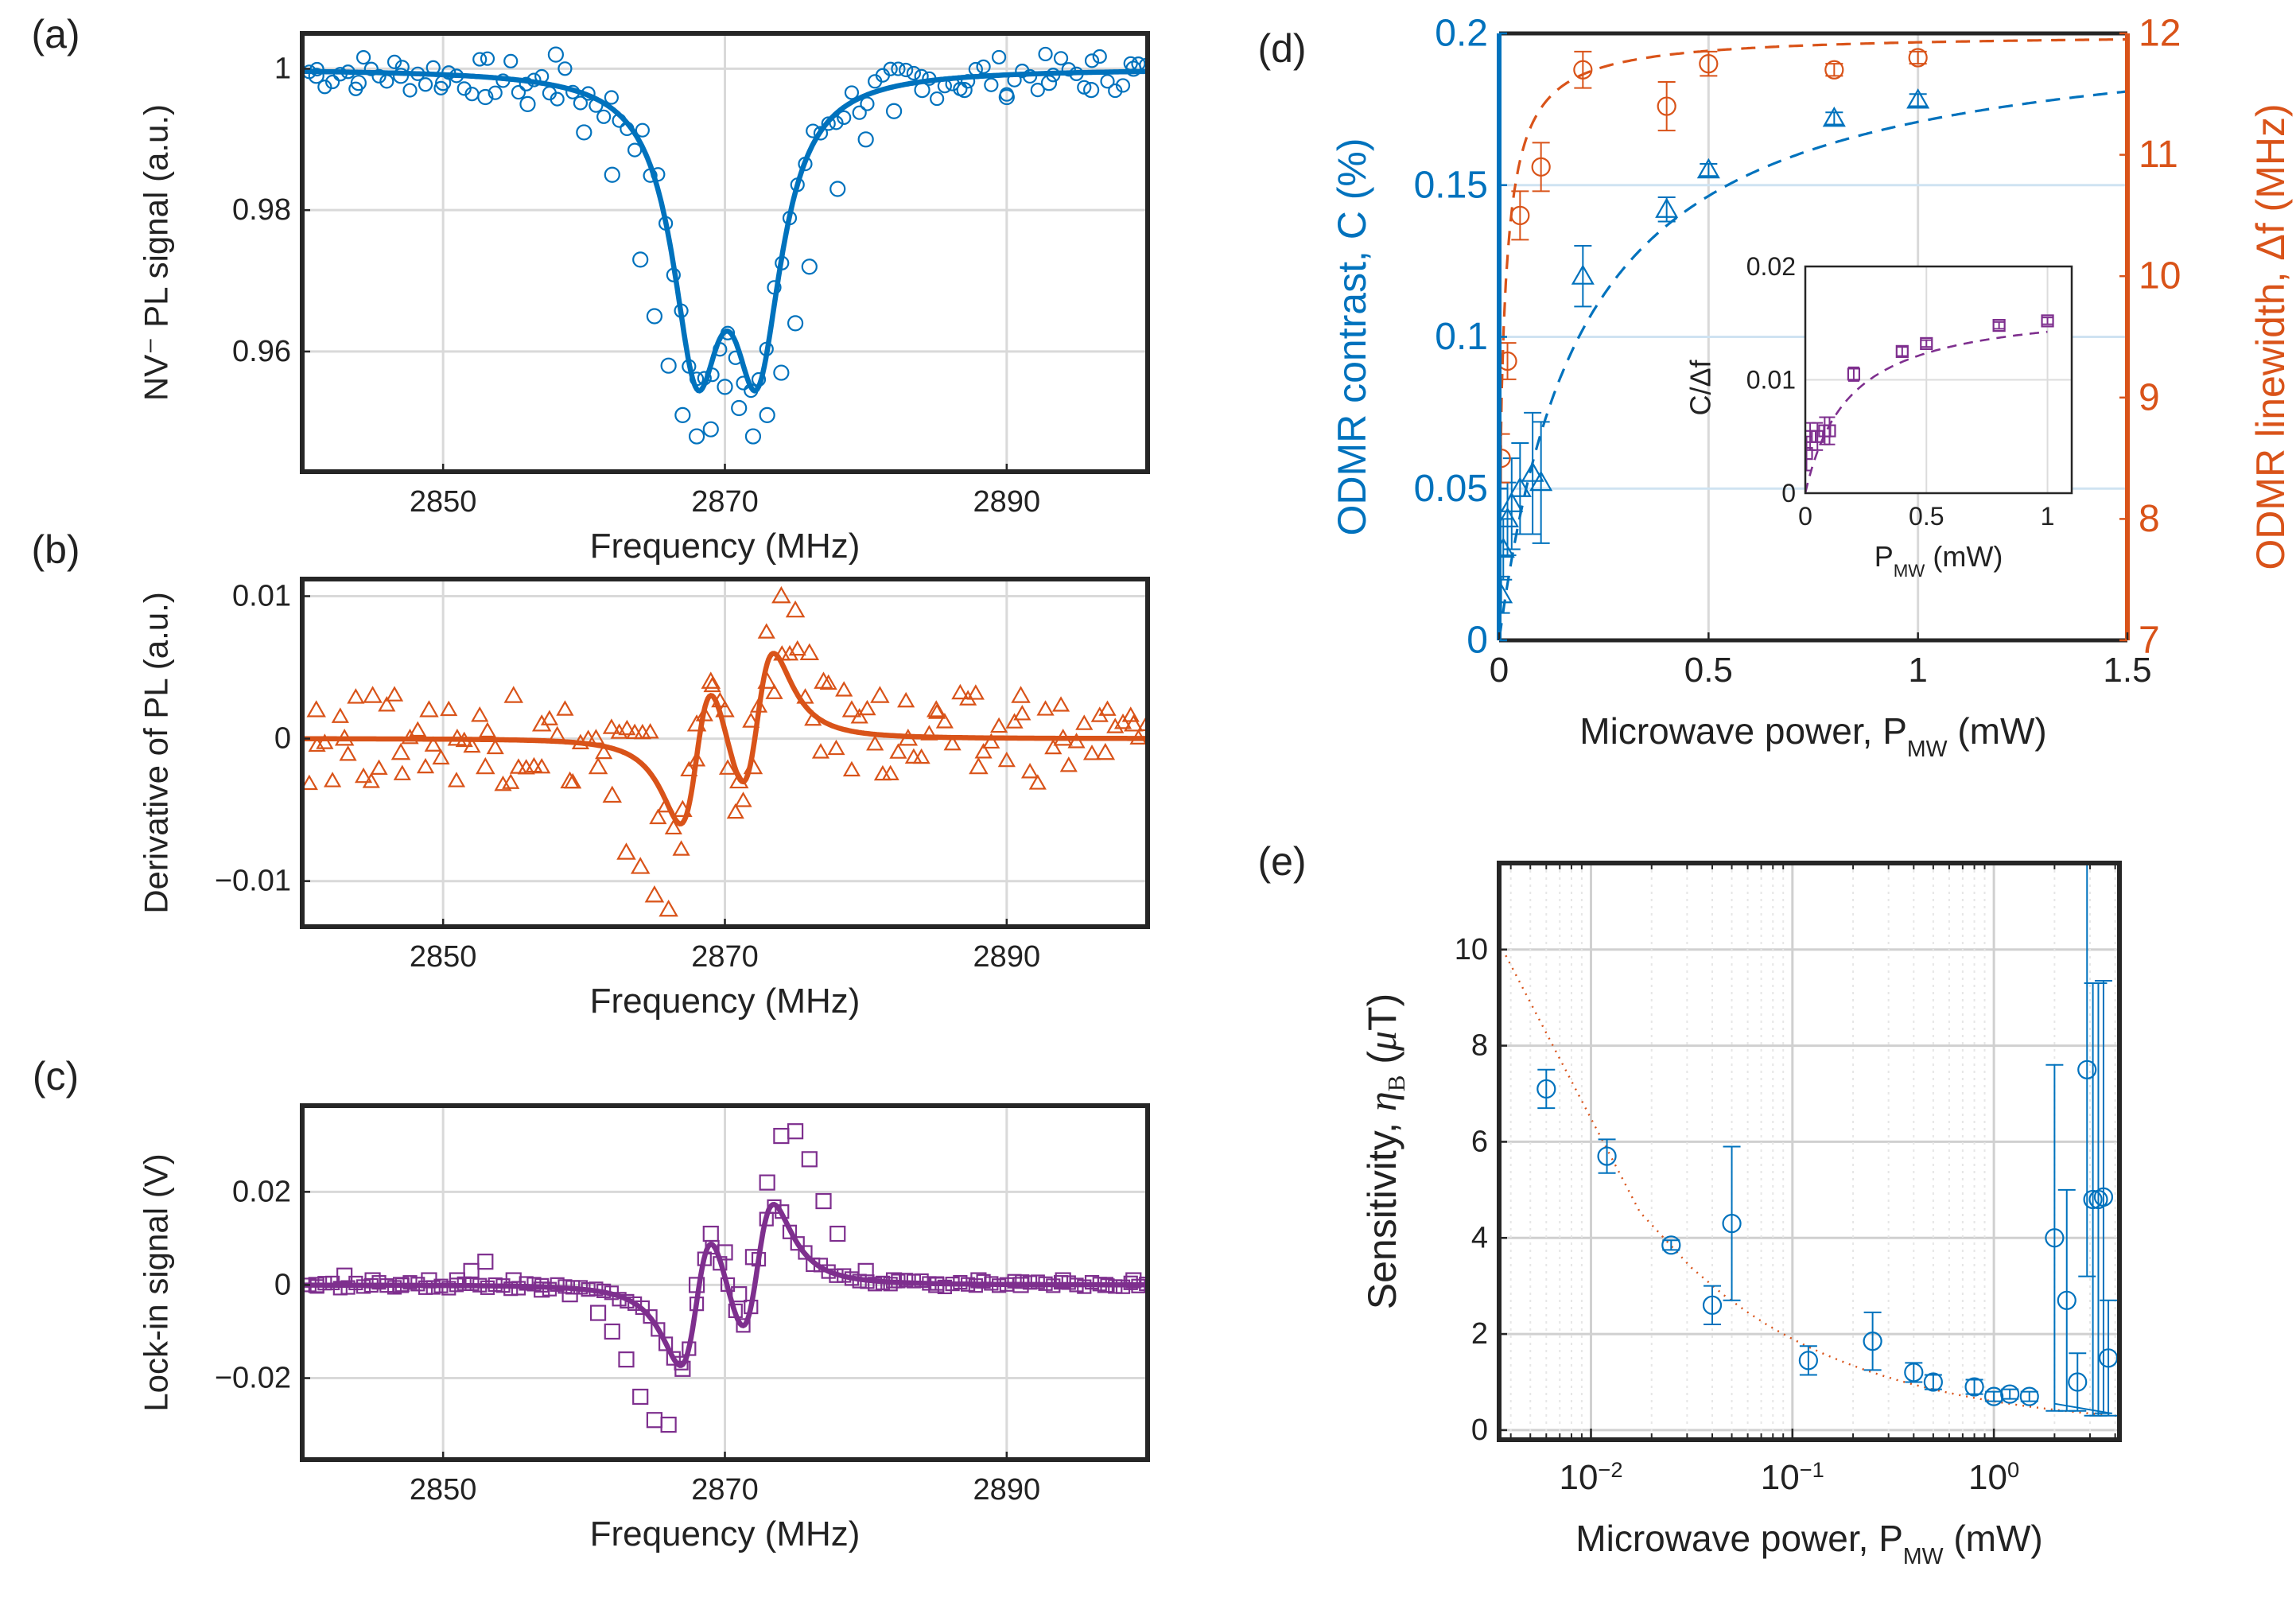 This screenshot has height=1602, width=2296. Describe the element at coordinates (1993, 1477) in the screenshot. I see `x-tick-label: 10⁰` at that location.